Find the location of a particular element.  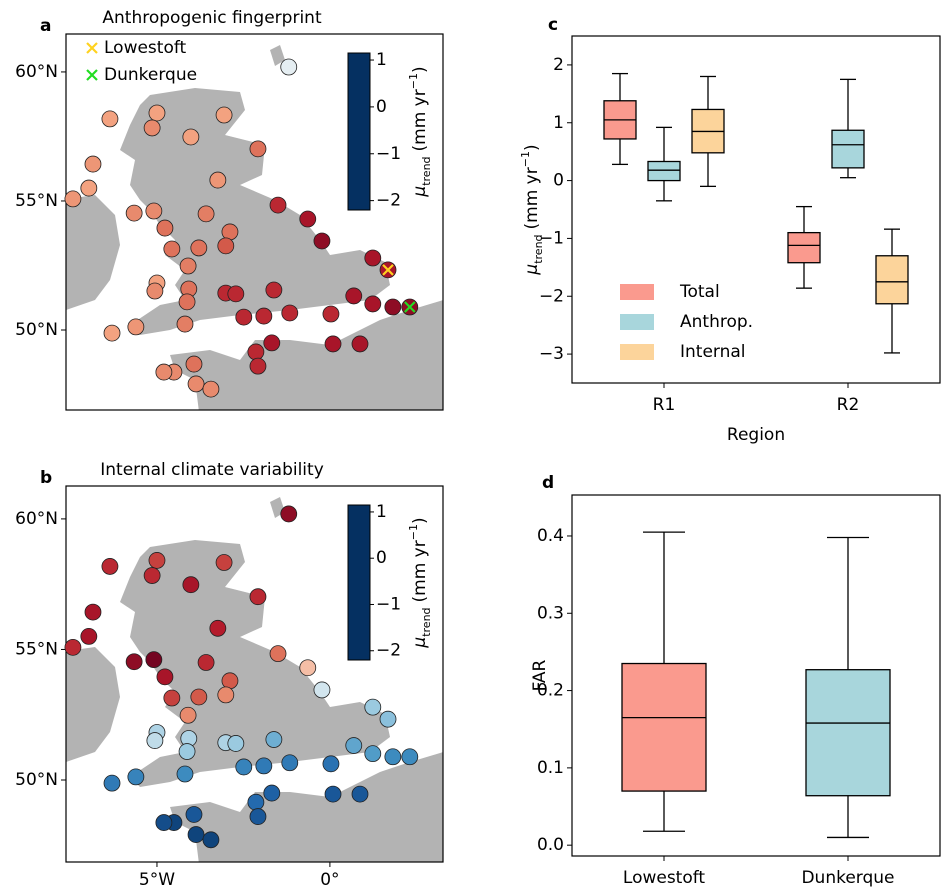

colorbar-tick-label: −2 is located at coordinates (388, 651).